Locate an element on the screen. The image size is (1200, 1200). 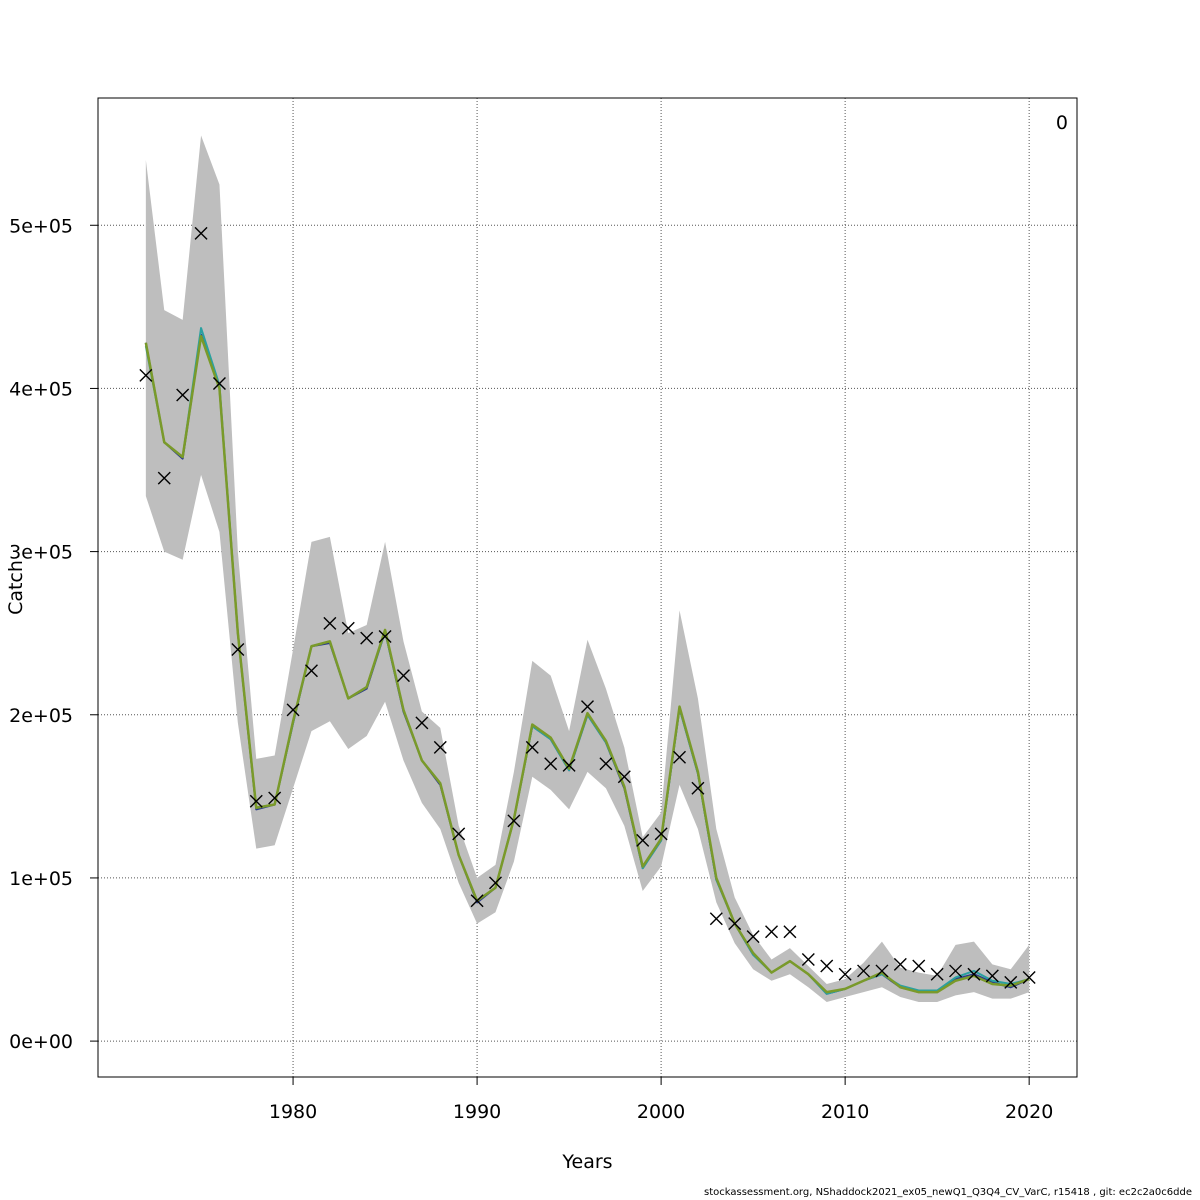
y-axis: 0e+00 1e+05 2e+05 3e+05 4e+05 5e+05 is located at coordinates (53, 634).